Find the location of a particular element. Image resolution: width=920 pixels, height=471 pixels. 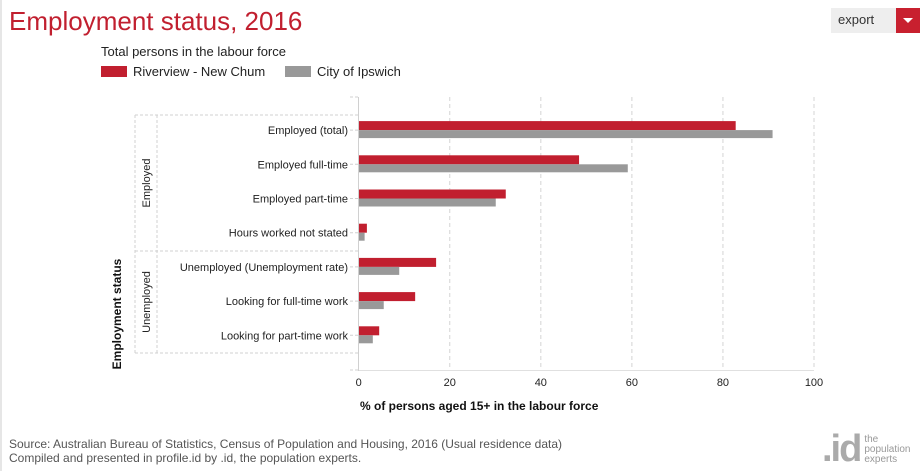

category-label: Employed part-time is located at coordinates (300, 200).